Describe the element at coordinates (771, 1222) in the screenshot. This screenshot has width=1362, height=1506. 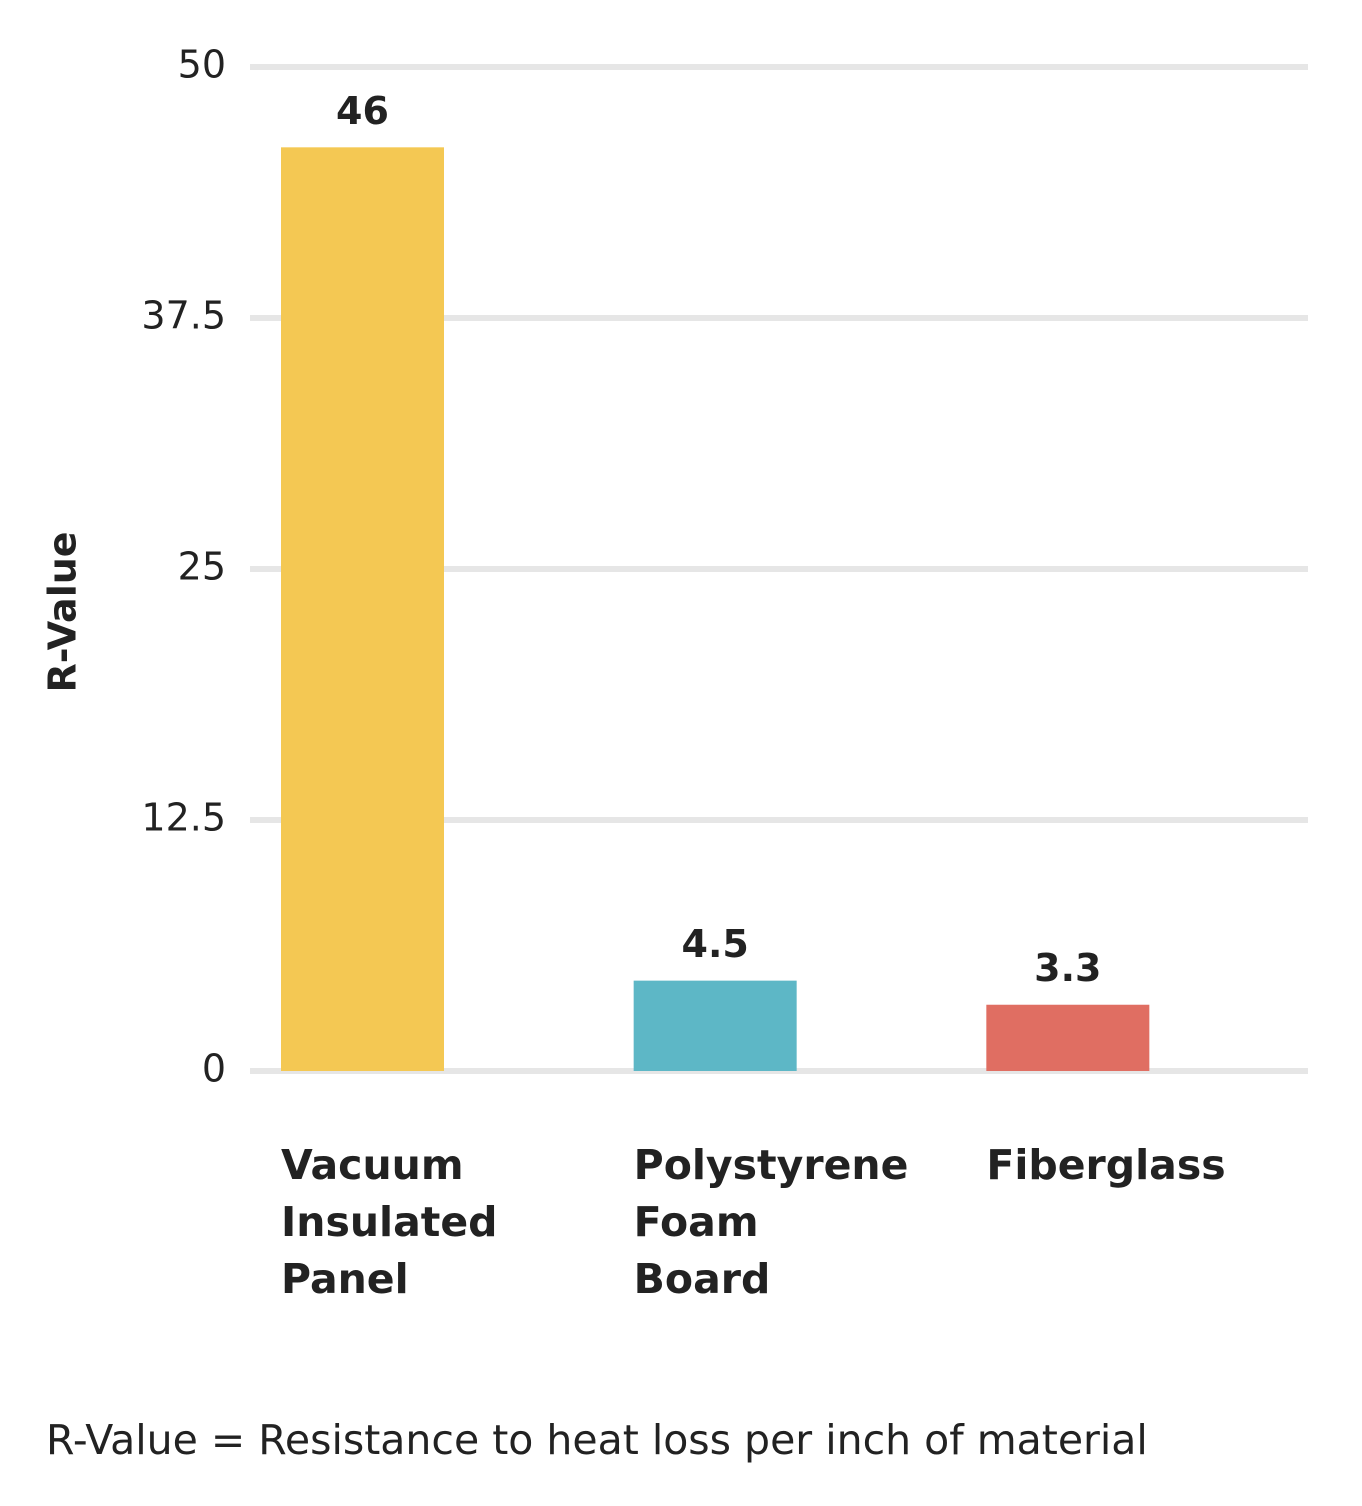
I see `x-tick-label: Polystyrene Foam Board` at that location.